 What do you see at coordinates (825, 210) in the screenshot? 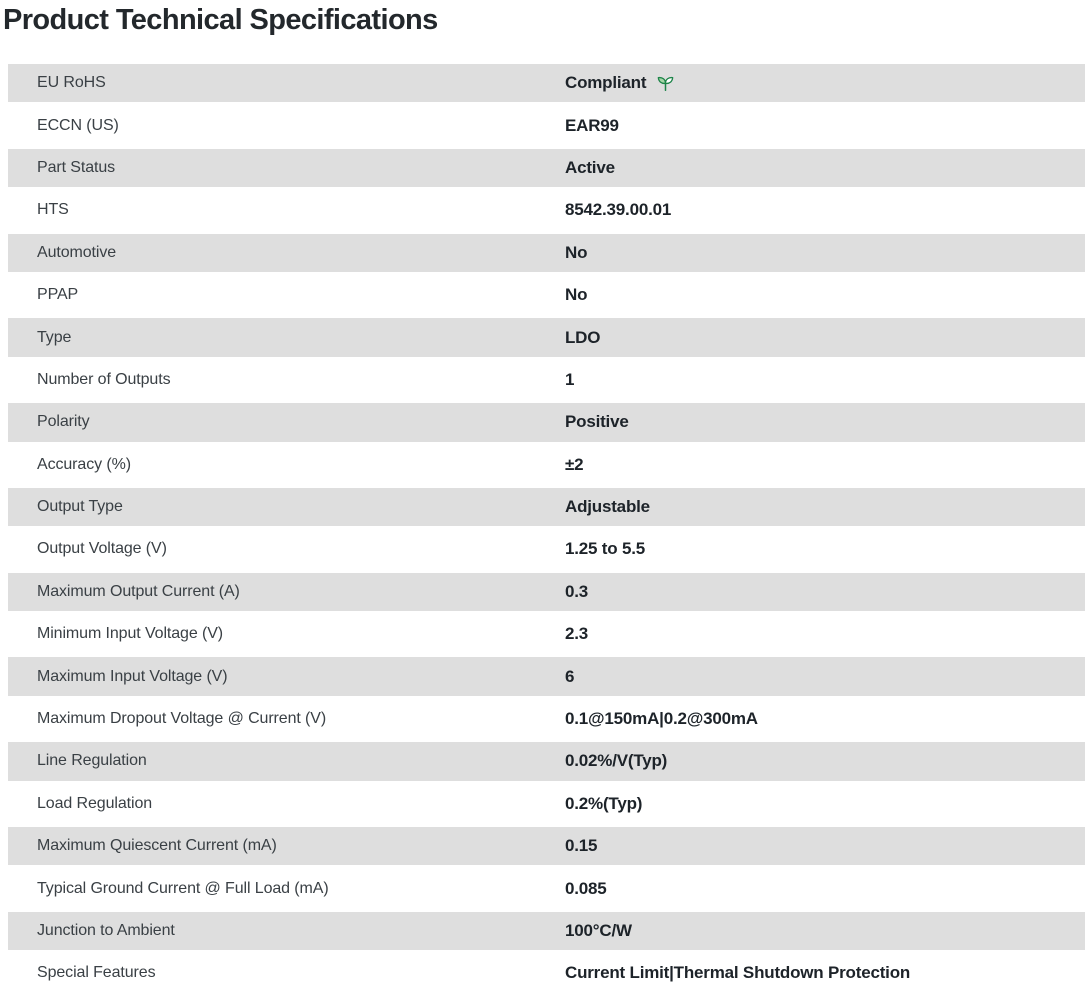
I see `spec-value: 8542.39.00.01` at bounding box center [825, 210].